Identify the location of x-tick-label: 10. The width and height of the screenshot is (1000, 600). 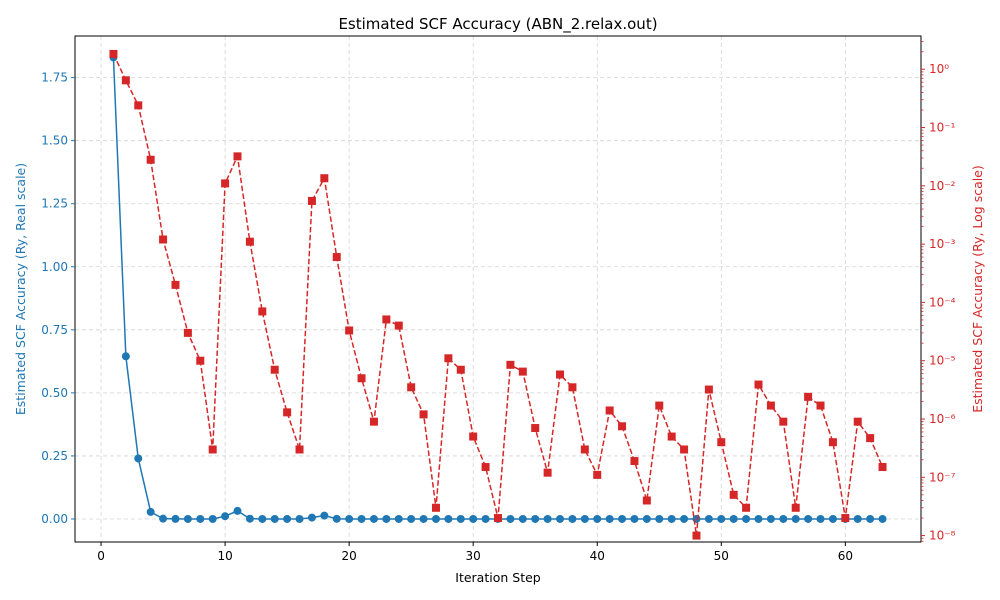
(224, 556).